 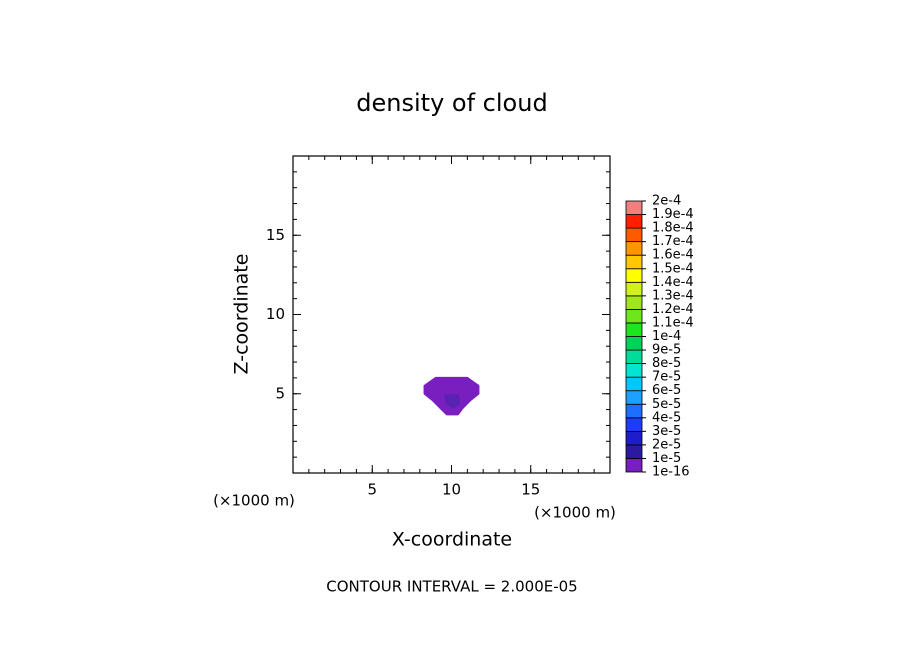 I want to click on colorbar-label: 1e-5, so click(x=666, y=458).